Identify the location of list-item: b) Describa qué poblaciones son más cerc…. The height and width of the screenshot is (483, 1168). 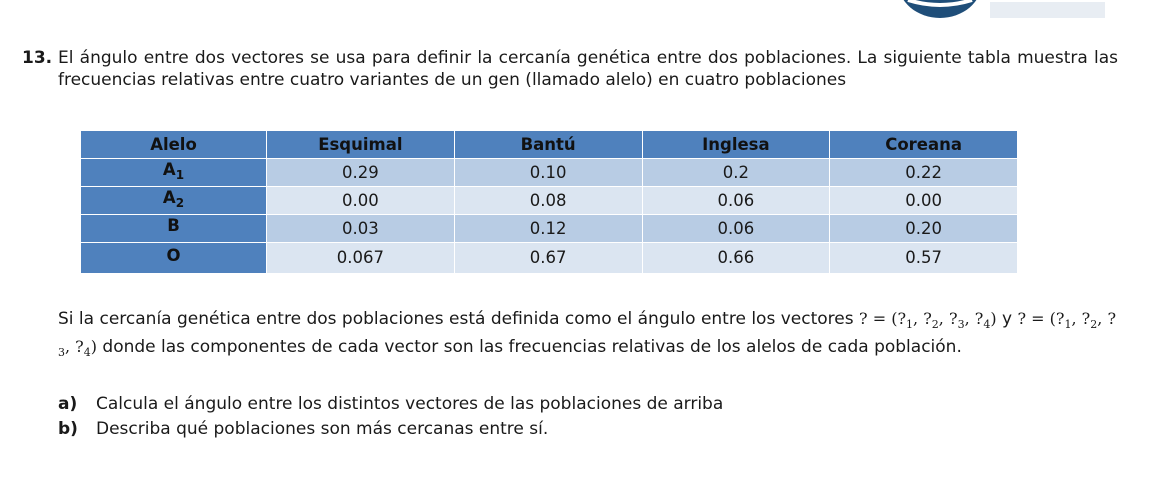
(390, 429).